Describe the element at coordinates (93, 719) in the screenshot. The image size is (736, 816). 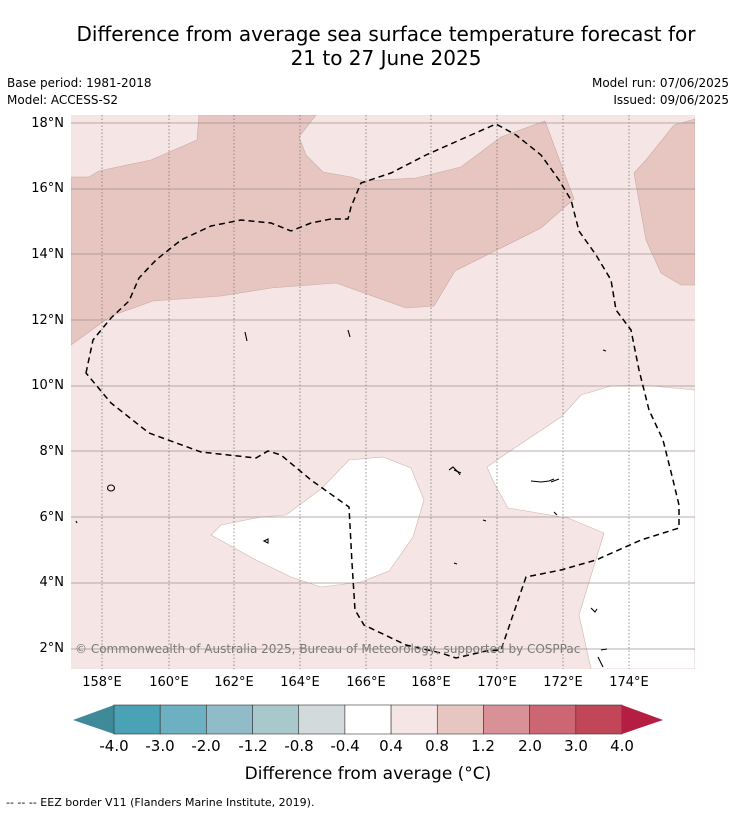
I see `colorbar-arrow-low` at that location.